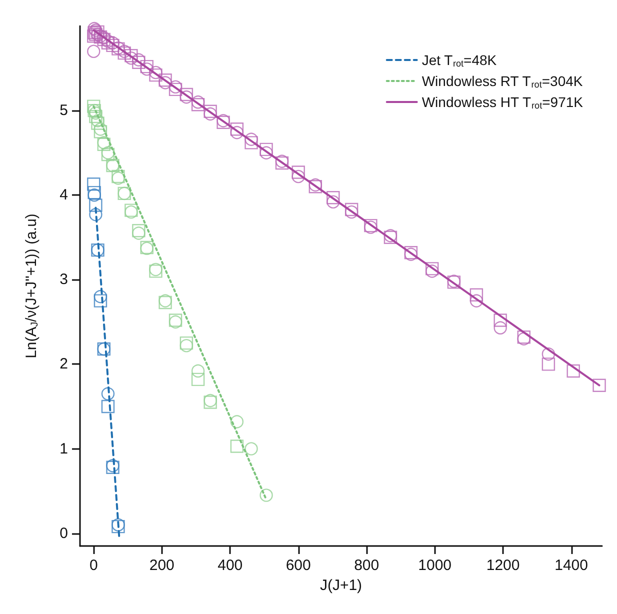  I want to click on y-axis-title: Ln(AJ/ν(J+J''+1)) (a.u), so click(31, 286).